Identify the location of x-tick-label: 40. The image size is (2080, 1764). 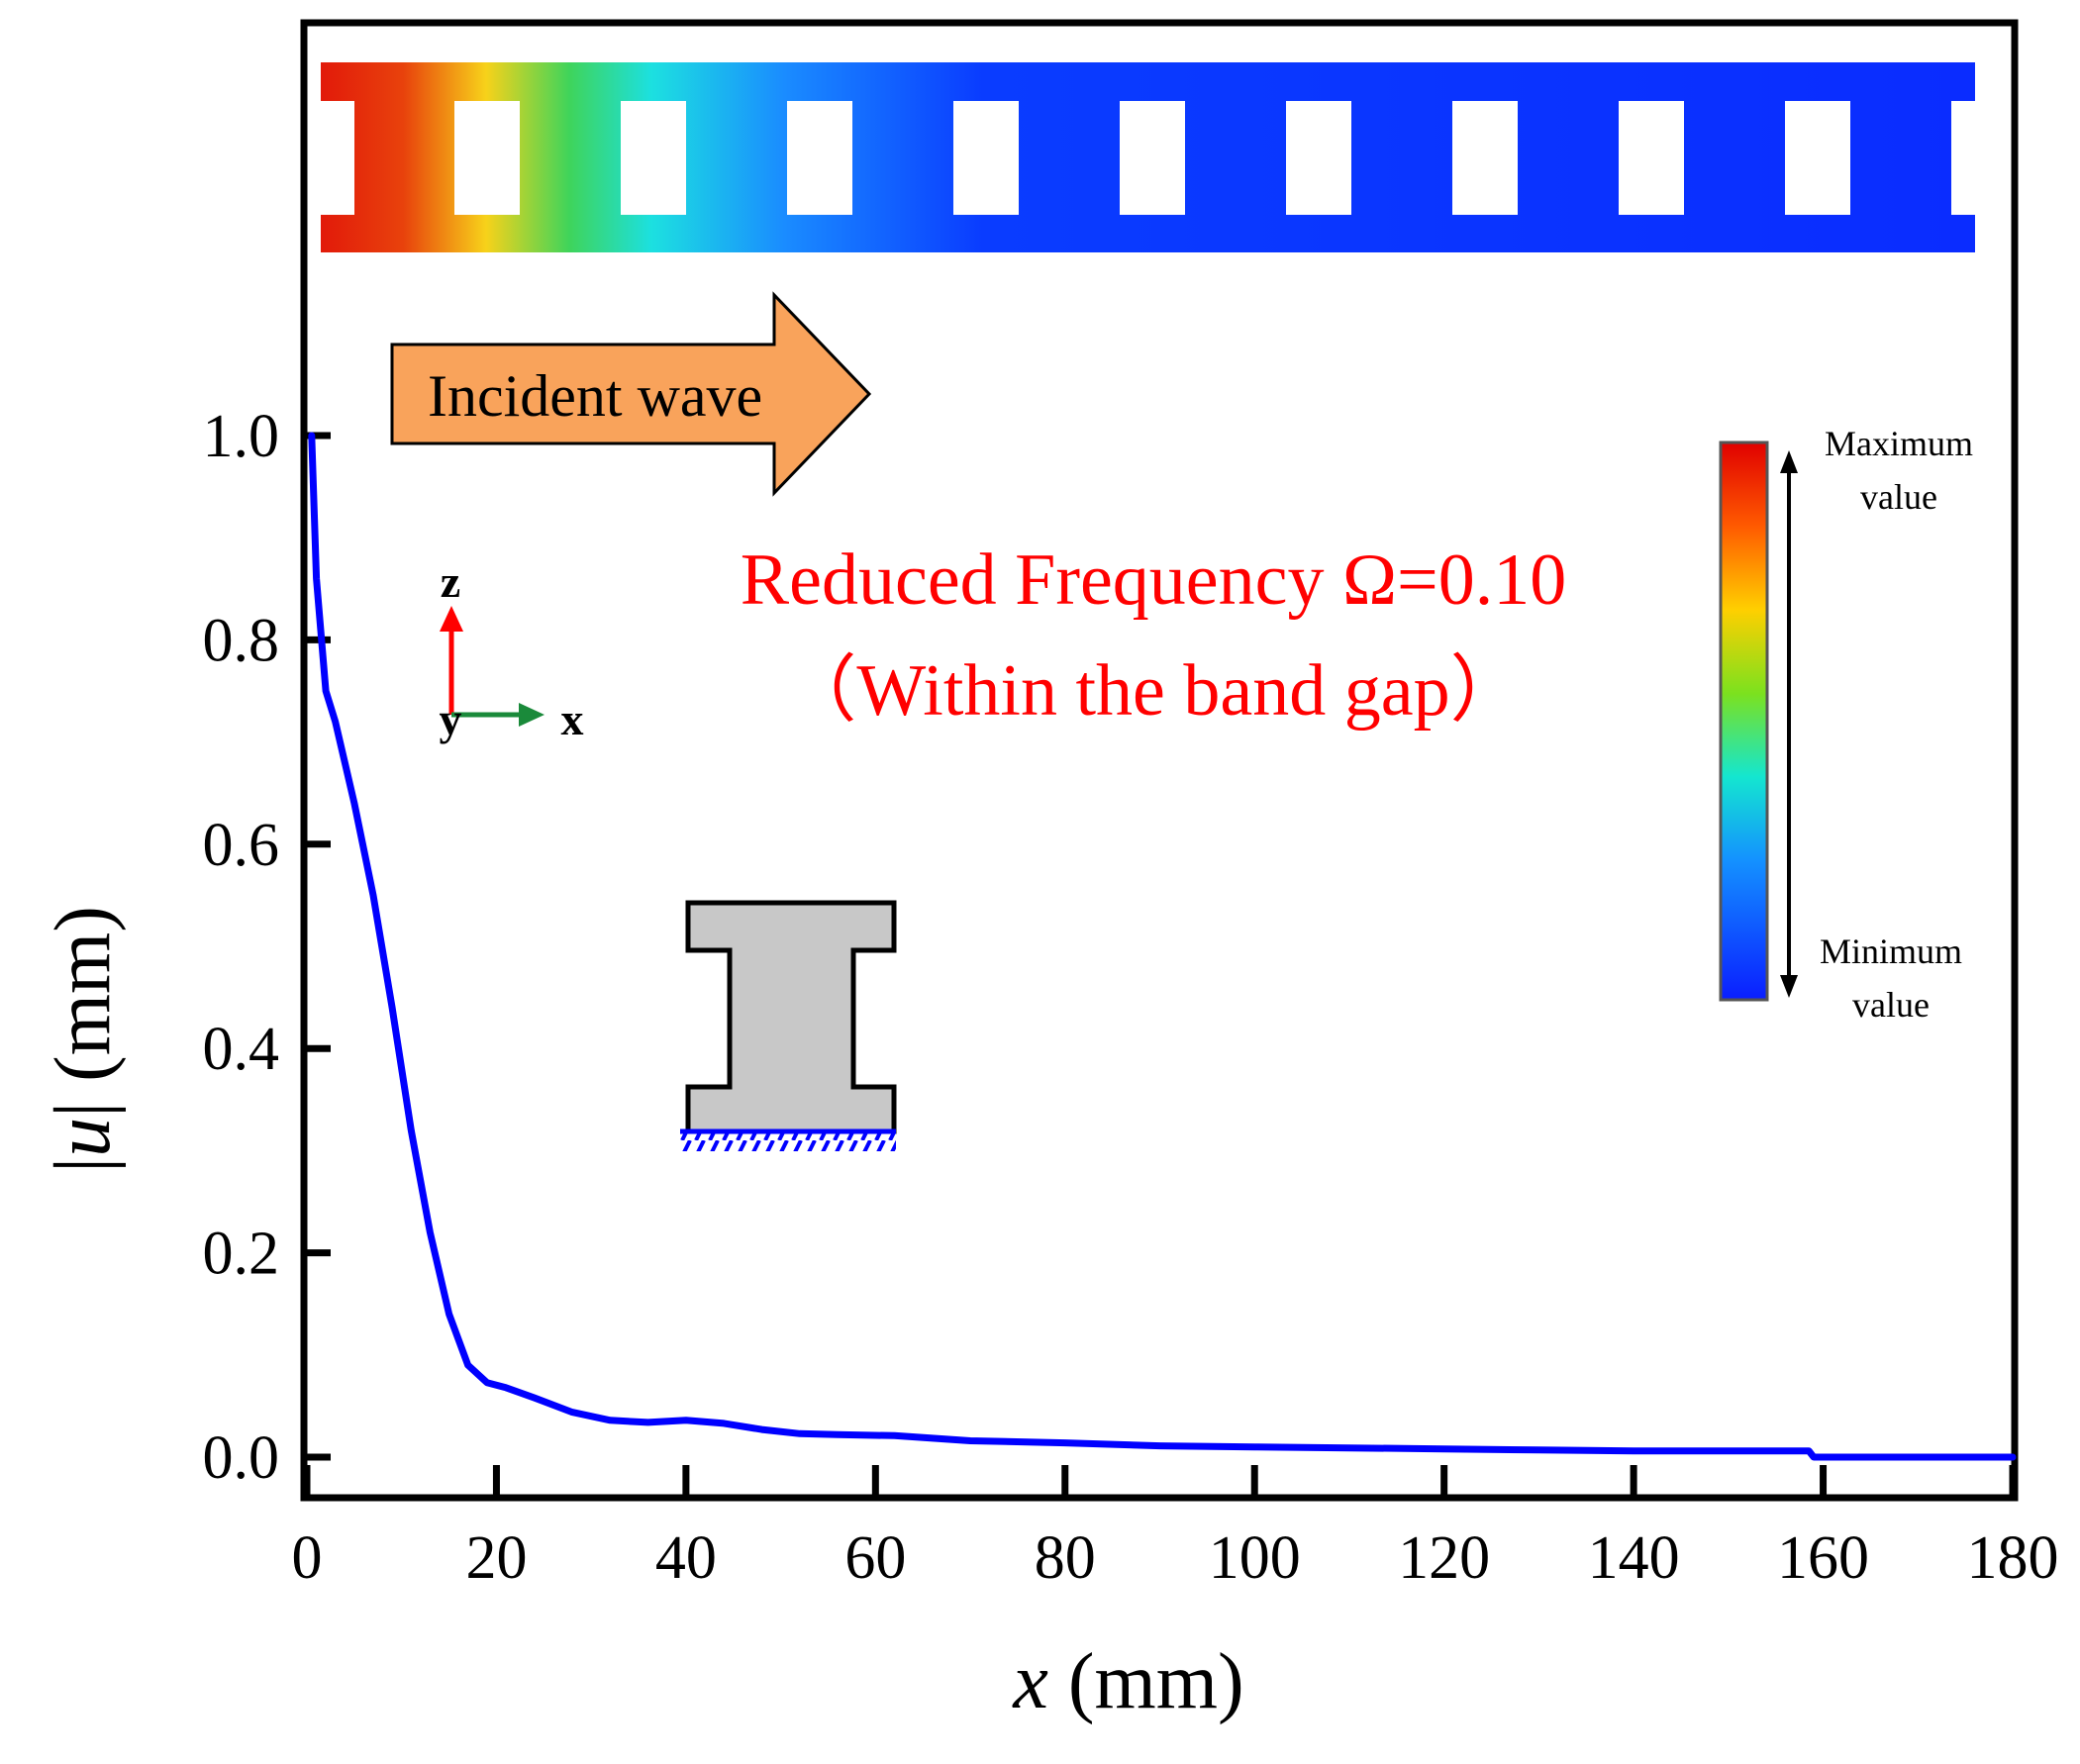
(686, 1558).